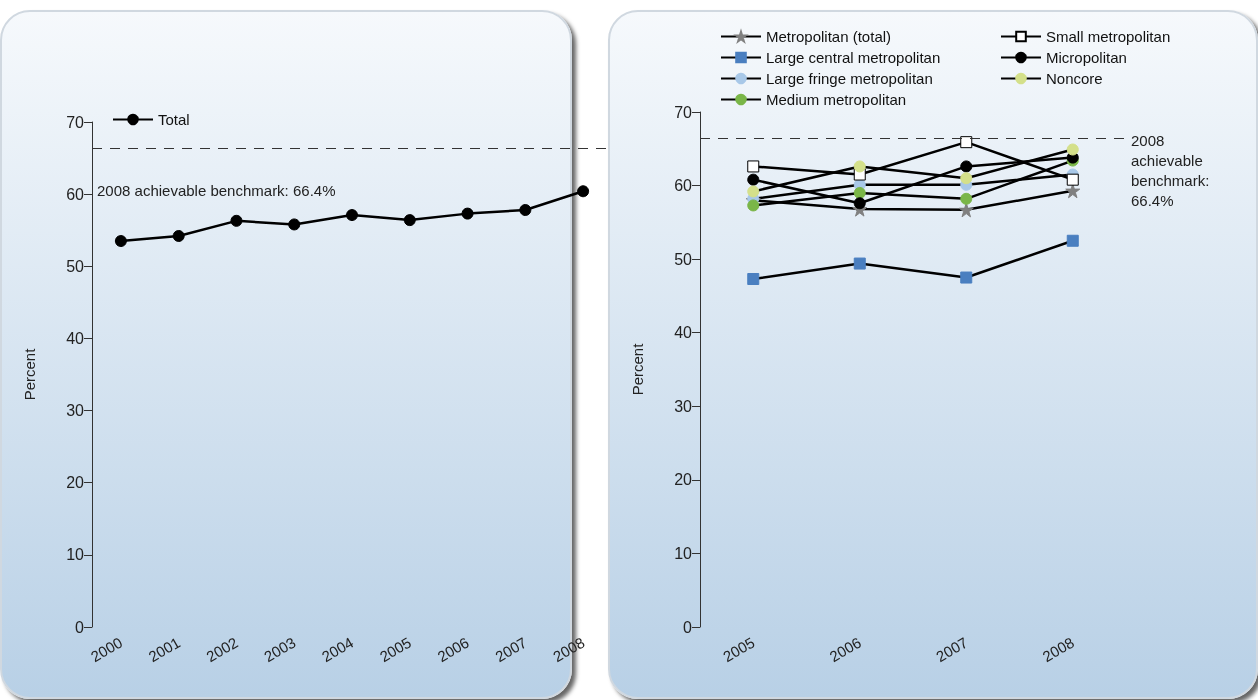  I want to click on legend-label: Large fringe metropolitan, so click(849, 78).